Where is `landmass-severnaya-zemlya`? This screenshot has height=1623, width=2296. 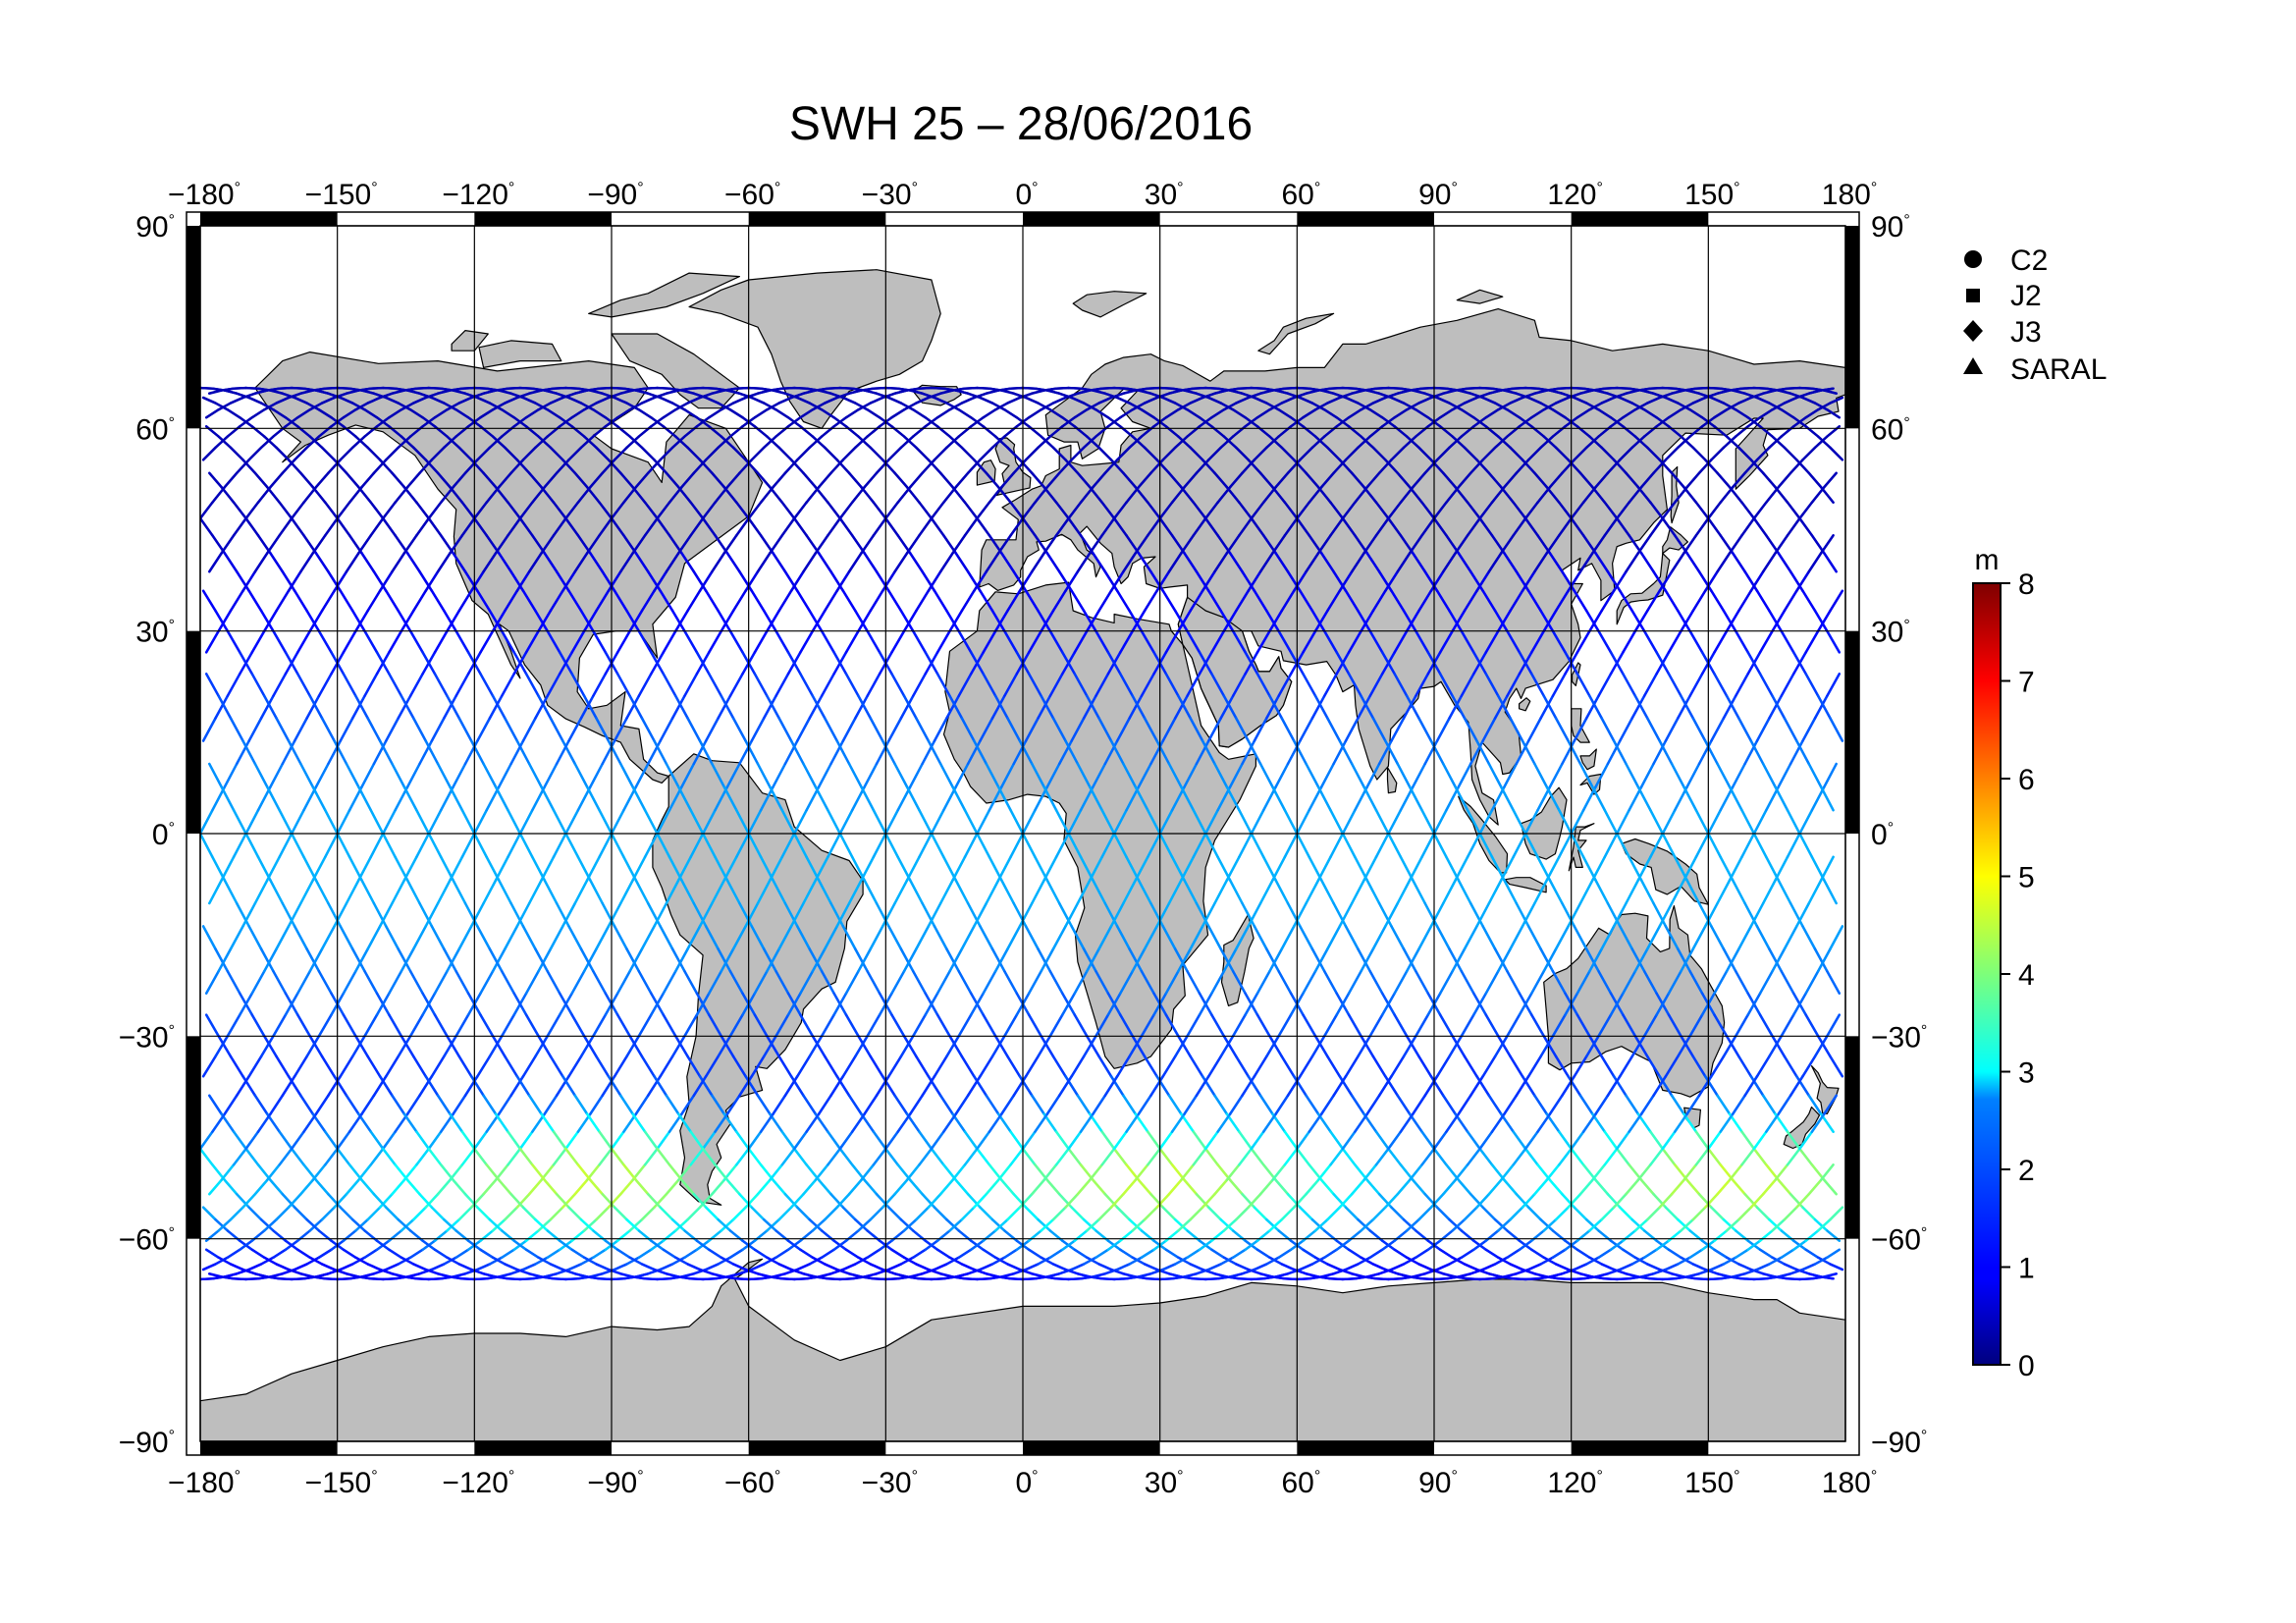
landmass-severnaya-zemlya is located at coordinates (1480, 296).